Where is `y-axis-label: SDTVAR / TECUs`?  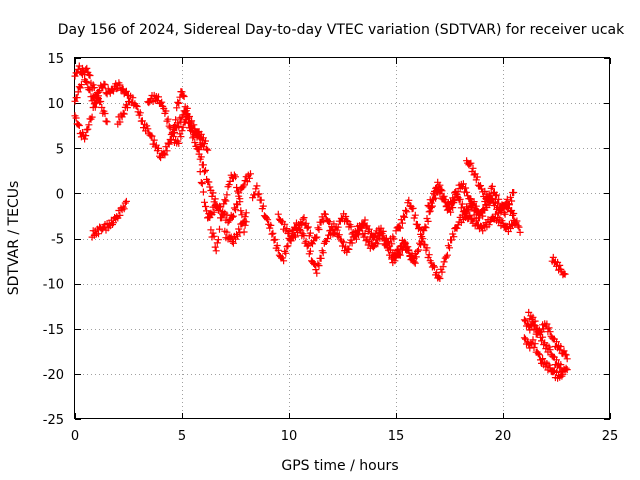
y-axis-label: SDTVAR / TECUs is located at coordinates (14, 238).